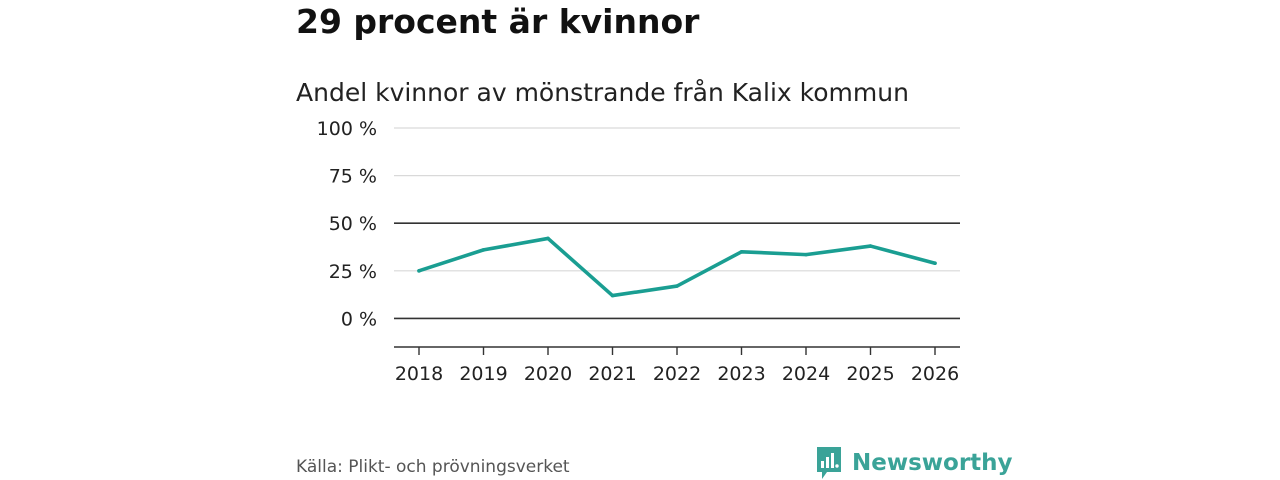 The height and width of the screenshot is (480, 1280). What do you see at coordinates (359, 319) in the screenshot?
I see `y-tick-label: 0 %` at bounding box center [359, 319].